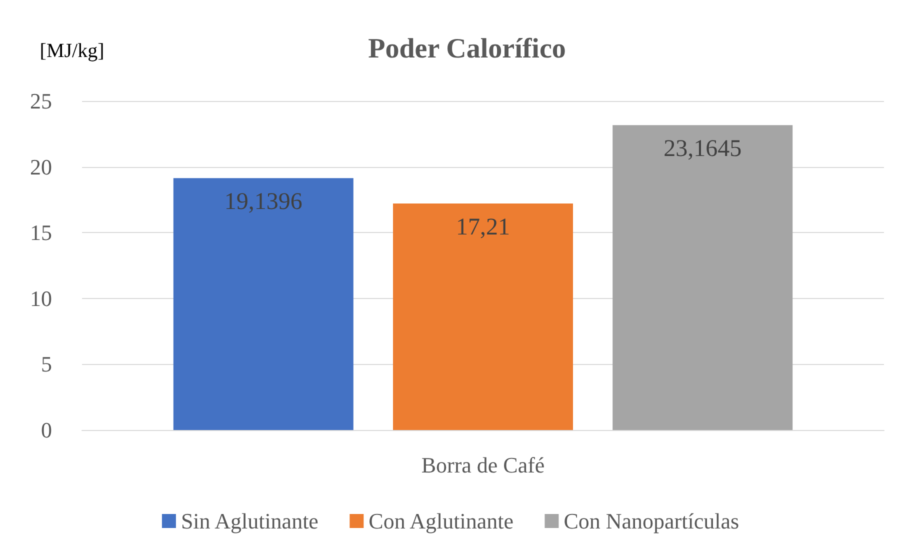 The image size is (901, 557). Describe the element at coordinates (467, 49) in the screenshot. I see `chart-title: Poder Calorífico` at that location.